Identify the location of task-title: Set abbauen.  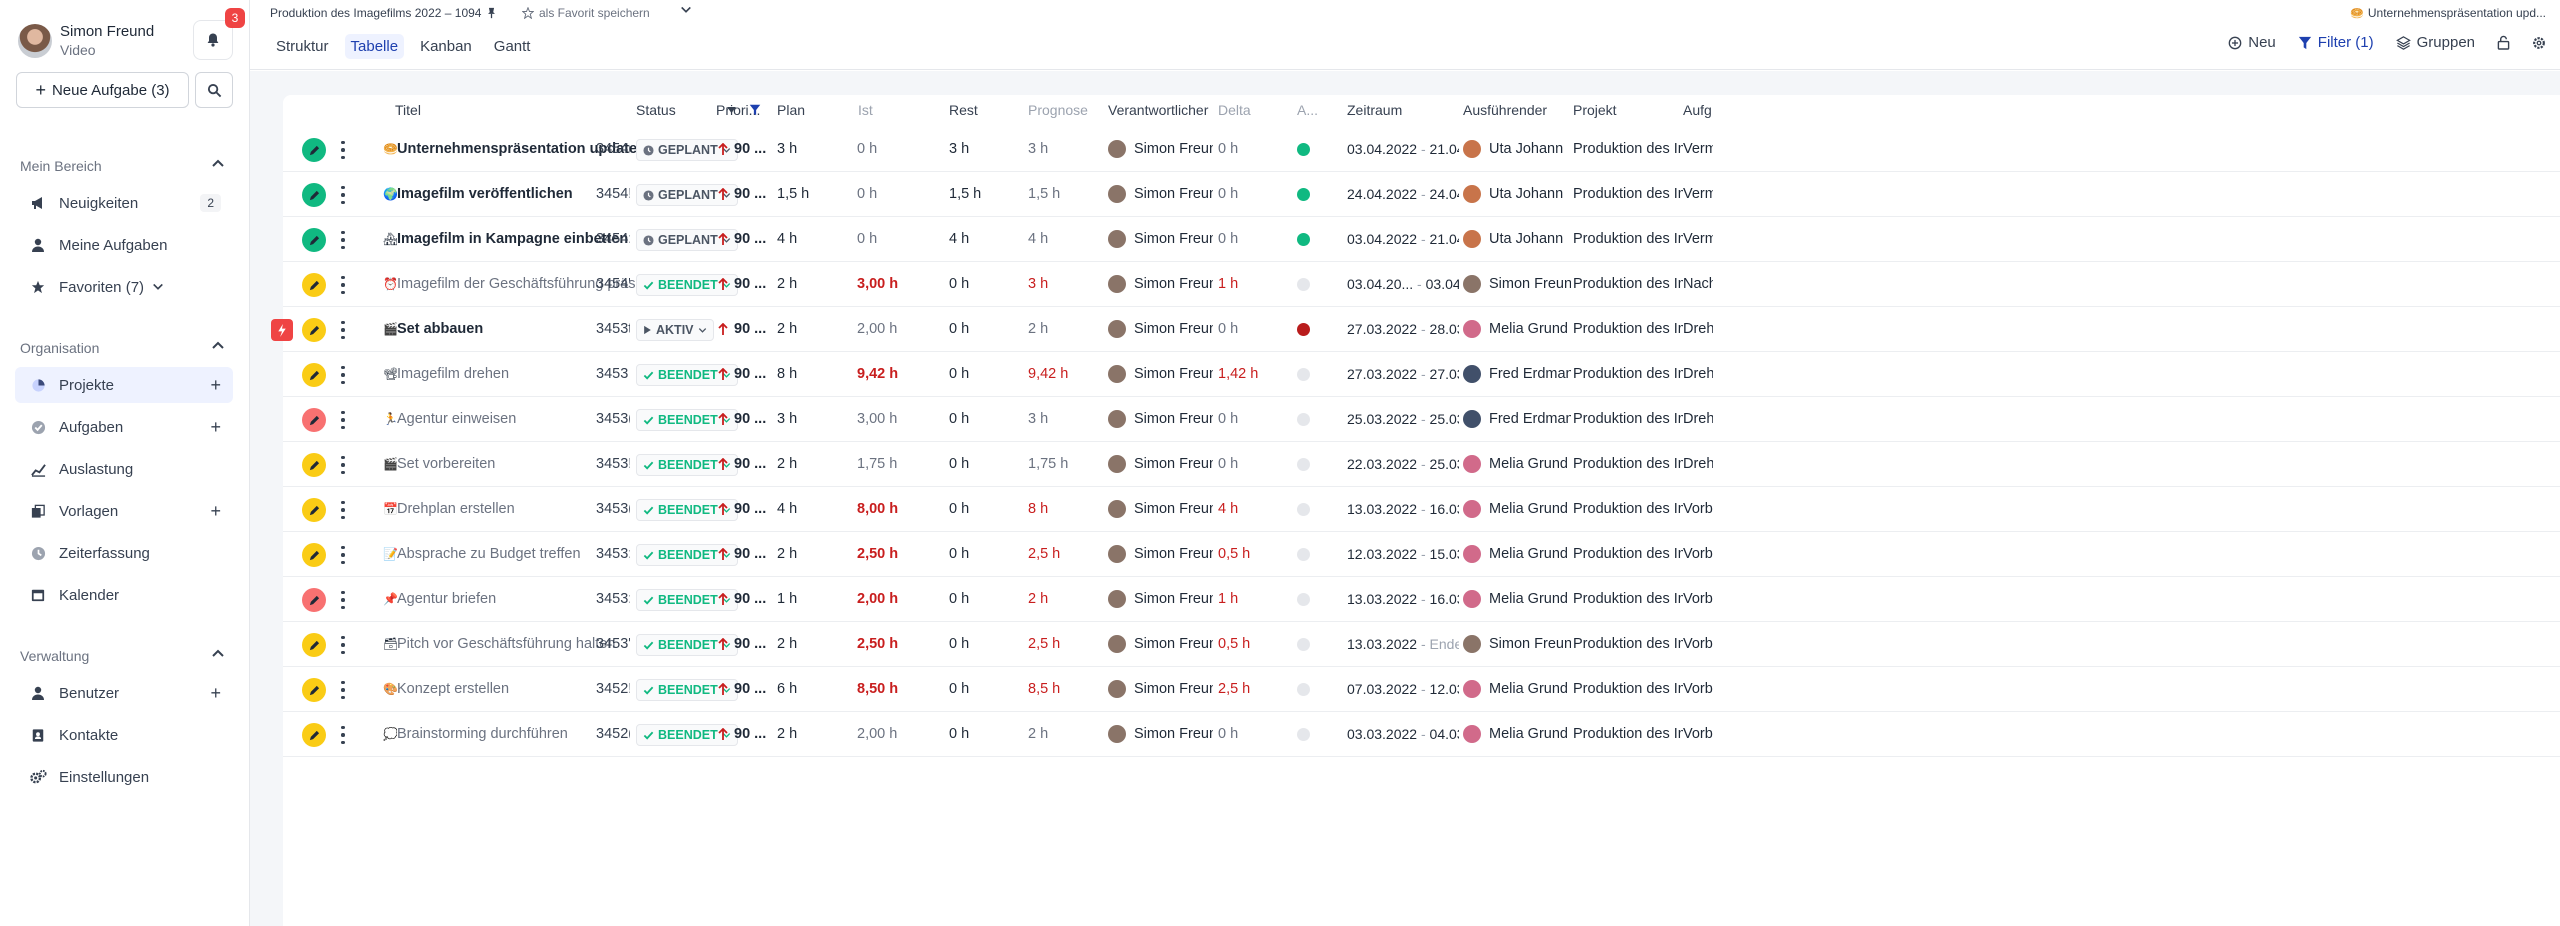
(440, 329).